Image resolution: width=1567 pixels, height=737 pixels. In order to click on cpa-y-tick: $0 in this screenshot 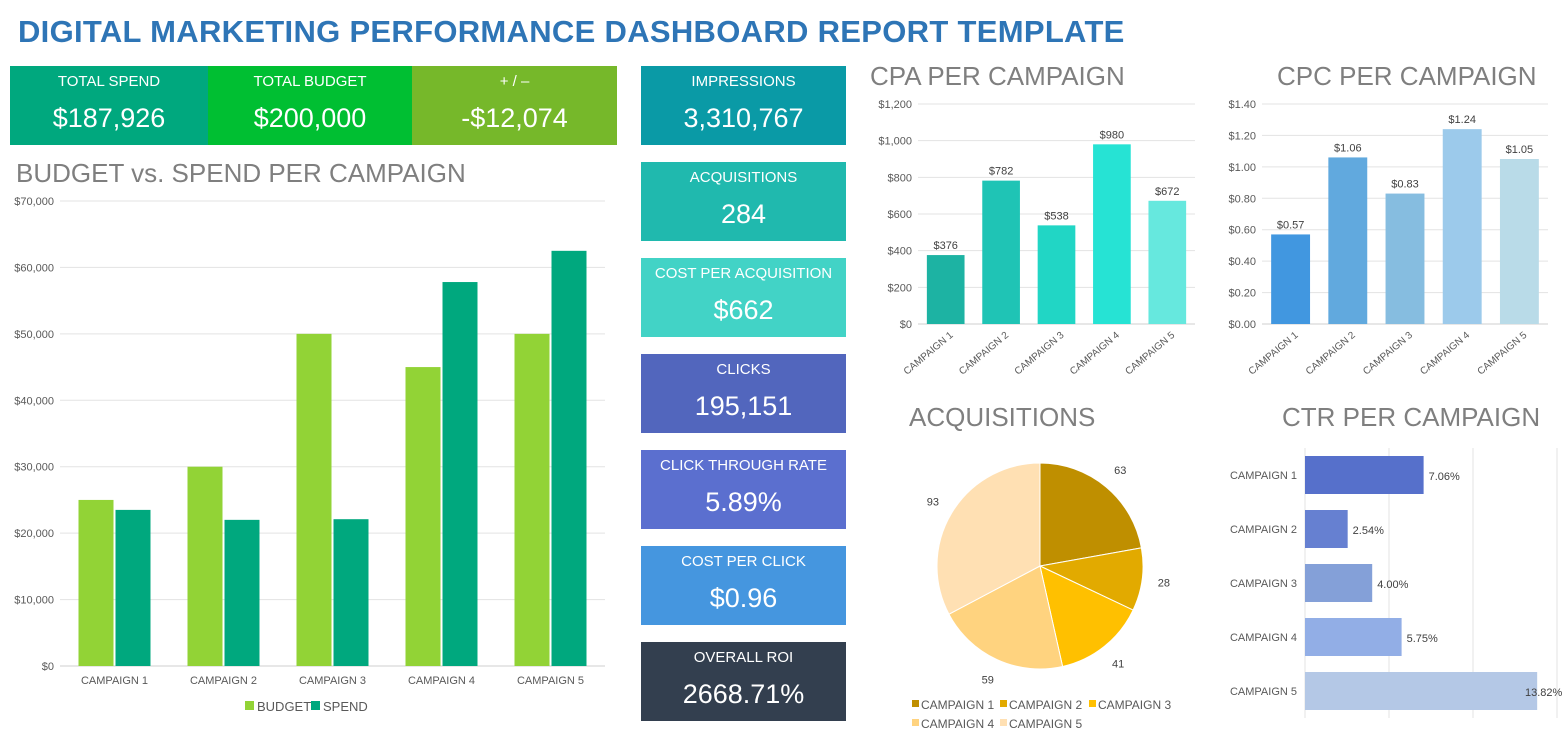, I will do `click(906, 325)`.